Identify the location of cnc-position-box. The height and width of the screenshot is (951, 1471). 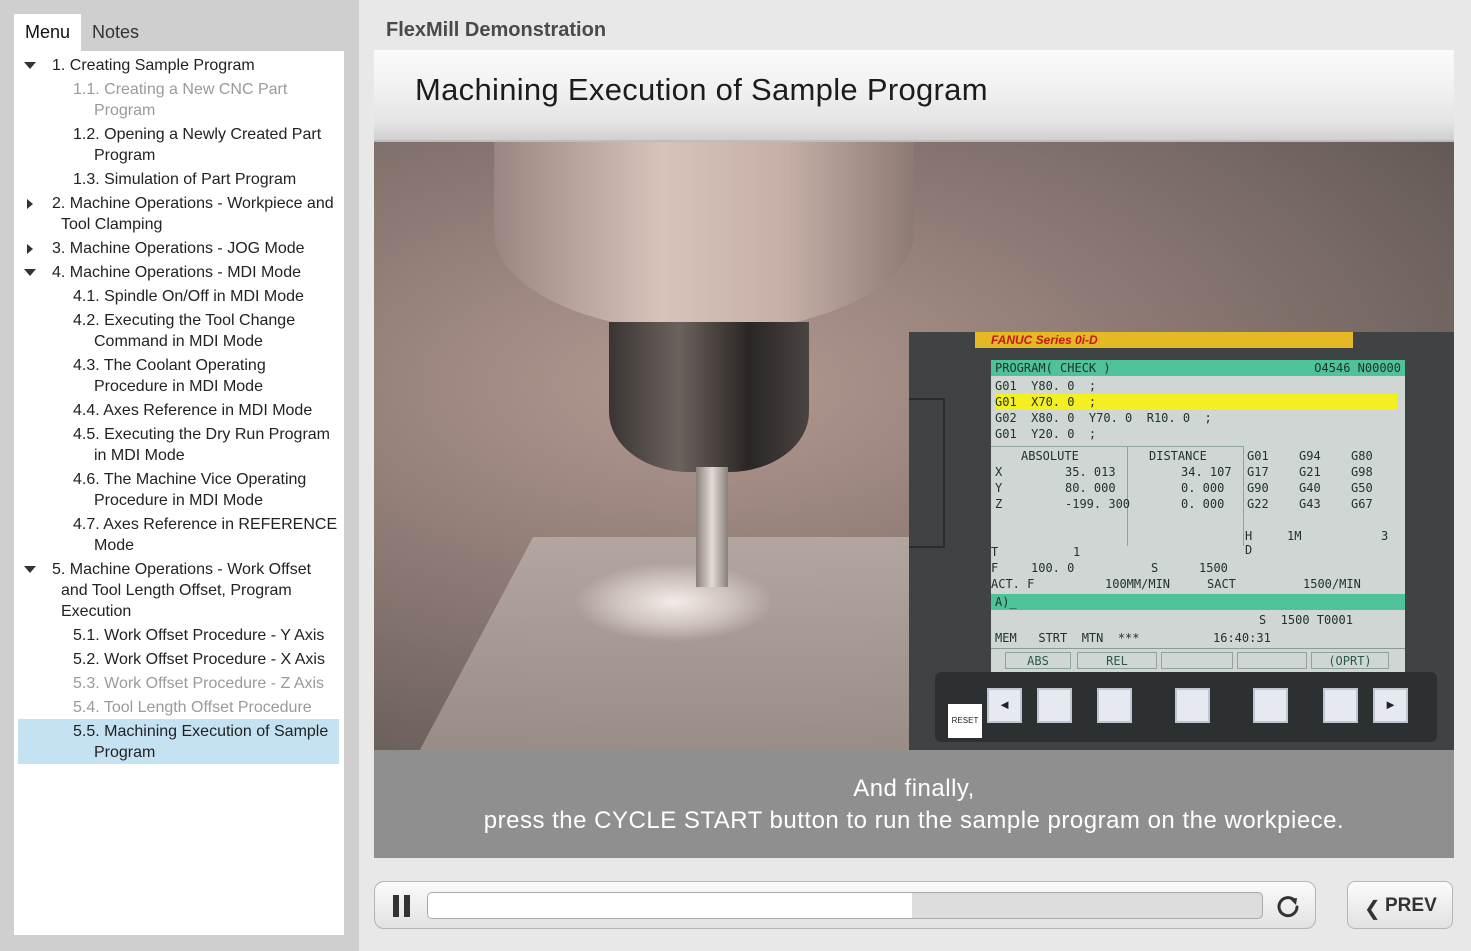
(1117, 496).